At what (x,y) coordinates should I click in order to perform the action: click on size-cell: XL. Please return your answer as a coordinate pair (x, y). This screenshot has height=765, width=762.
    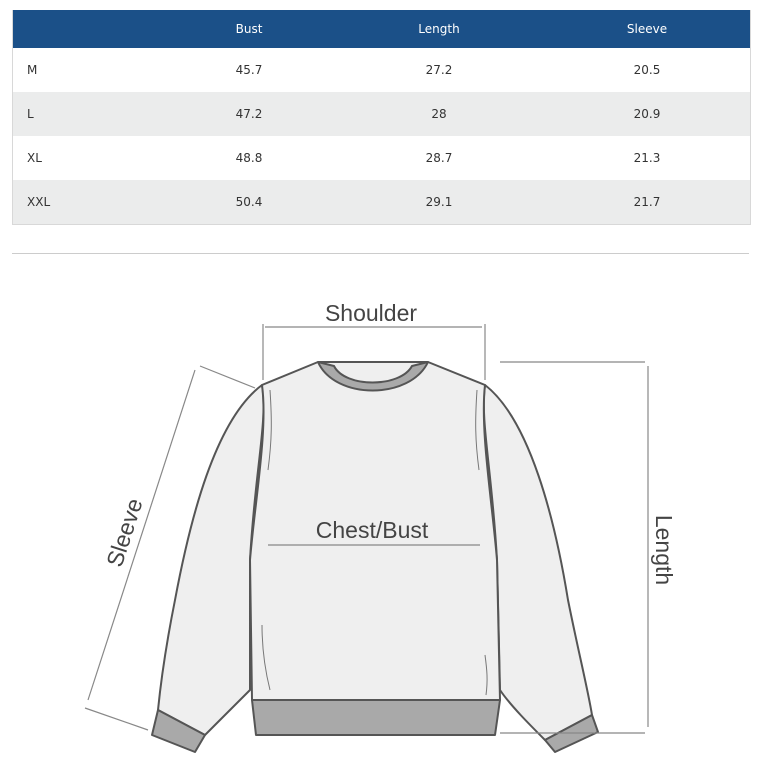
    Looking at the image, I should click on (34, 158).